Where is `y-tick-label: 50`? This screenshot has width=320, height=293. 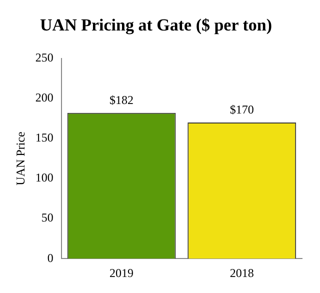
y-tick-label: 50 is located at coordinates (47, 217).